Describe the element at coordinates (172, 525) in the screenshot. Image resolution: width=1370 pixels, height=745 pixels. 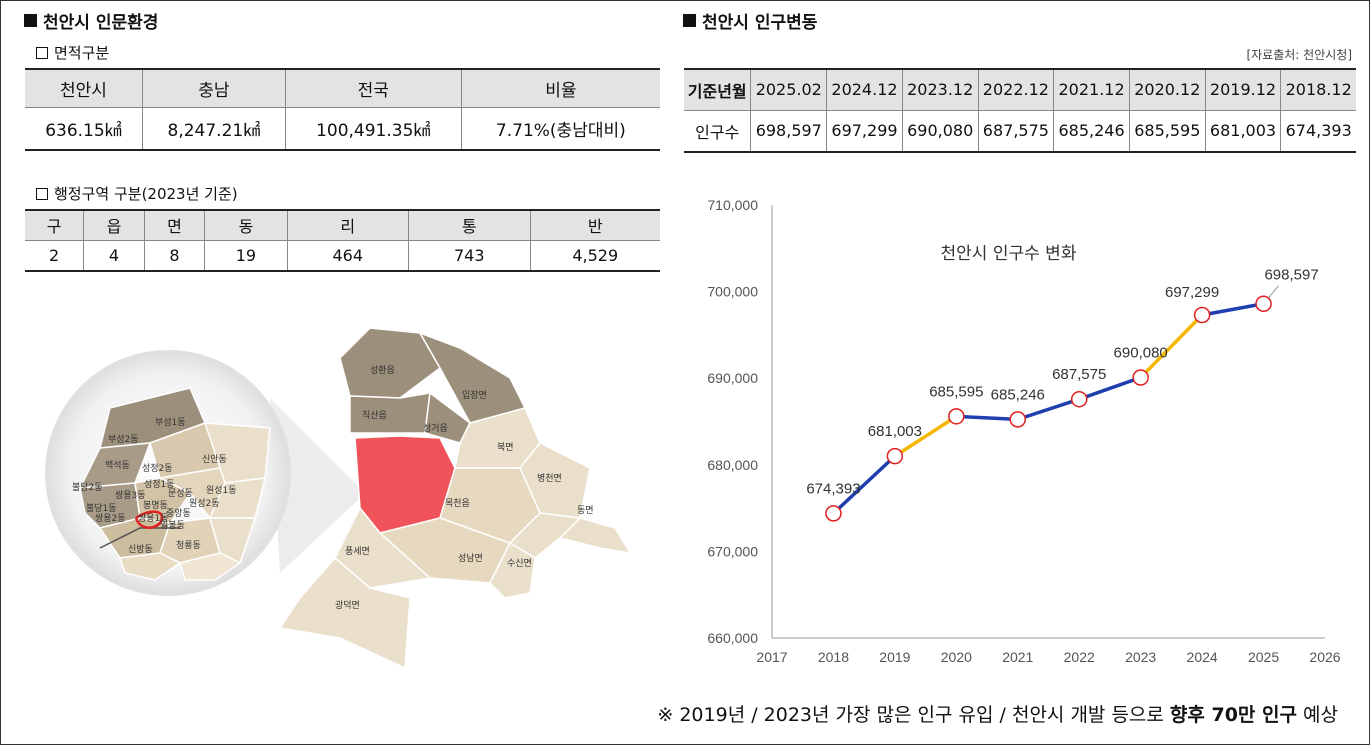
I see `map-label: 일봉동` at that location.